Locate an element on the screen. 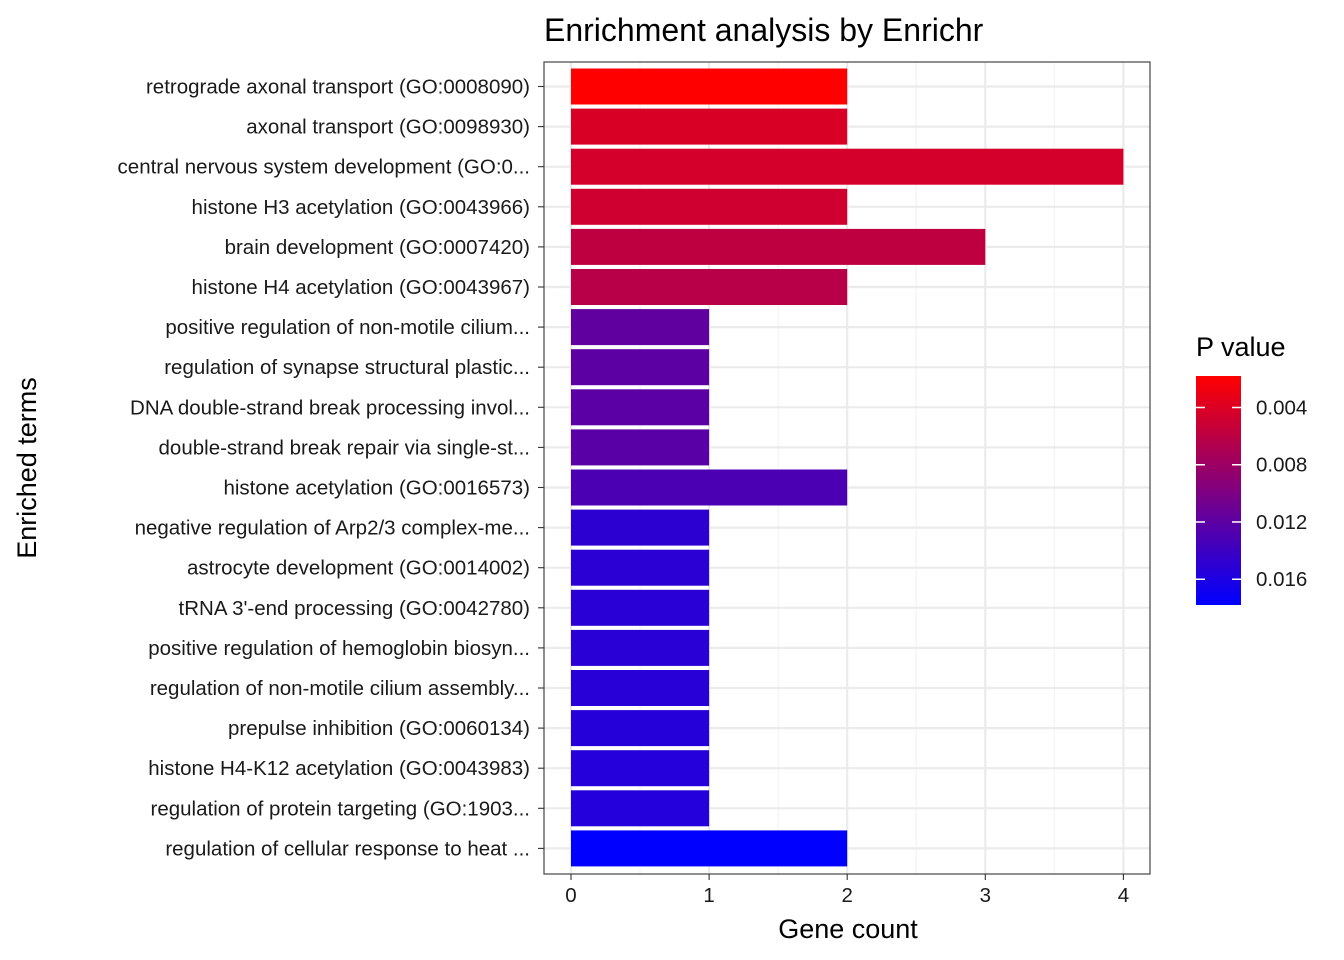 This screenshot has height=960, width=1344. x-axis: 0 1 2 3 4 is located at coordinates (847, 890).